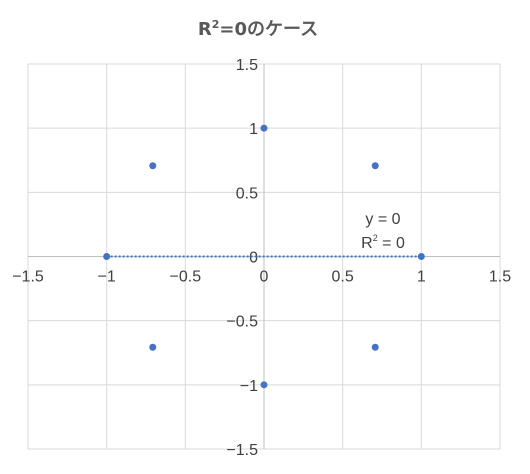 Image resolution: width=530 pixels, height=474 pixels. What do you see at coordinates (242, 450) in the screenshot?
I see `y-tick-label: −1.5` at bounding box center [242, 450].